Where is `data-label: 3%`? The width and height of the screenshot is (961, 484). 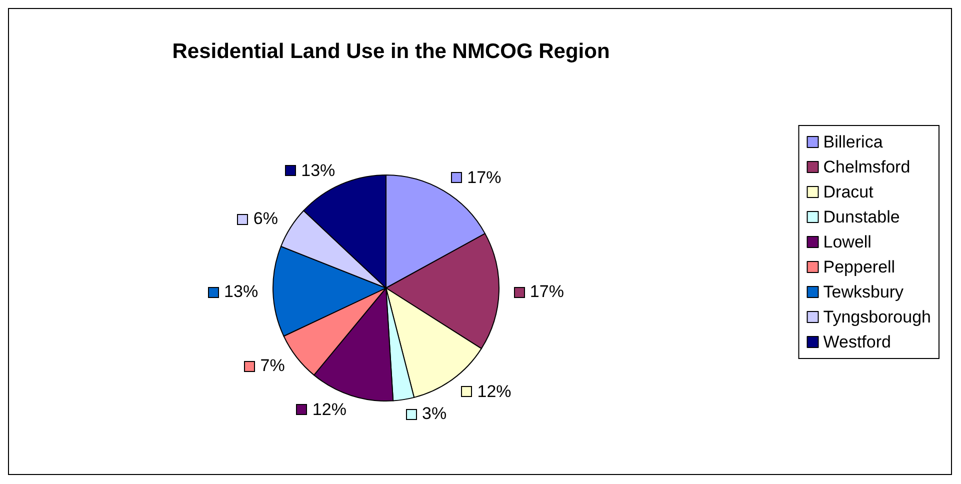
data-label: 3% is located at coordinates (434, 414).